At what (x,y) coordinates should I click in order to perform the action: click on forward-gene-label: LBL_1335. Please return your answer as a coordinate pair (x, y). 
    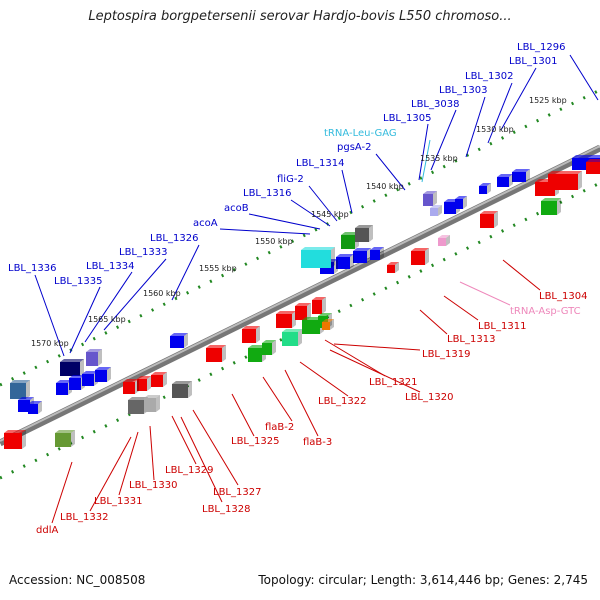
    Looking at the image, I should click on (78, 281).